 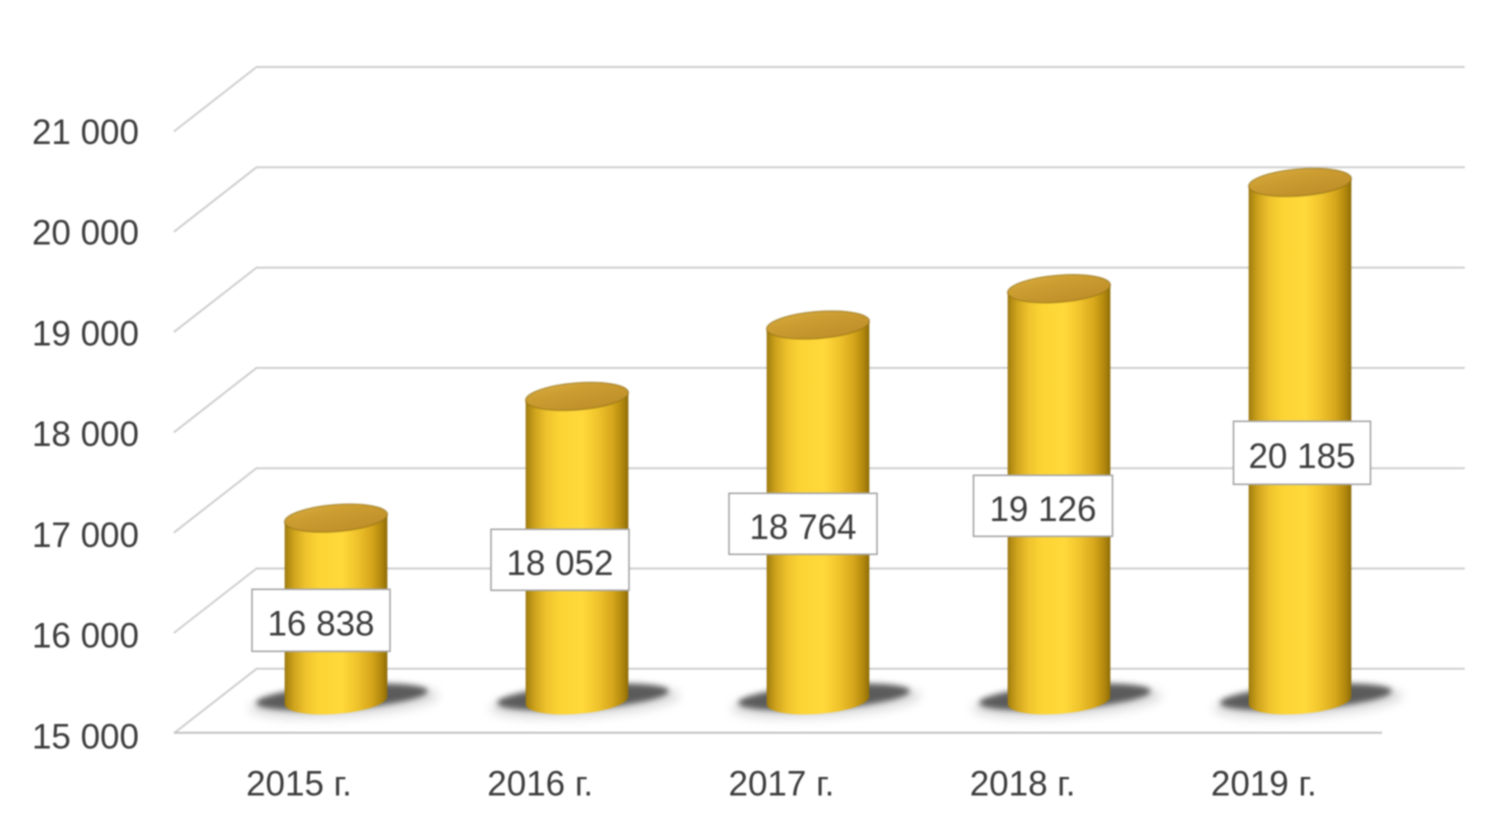 What do you see at coordinates (1301, 456) in the screenshot?
I see `svg-text: 20 185` at bounding box center [1301, 456].